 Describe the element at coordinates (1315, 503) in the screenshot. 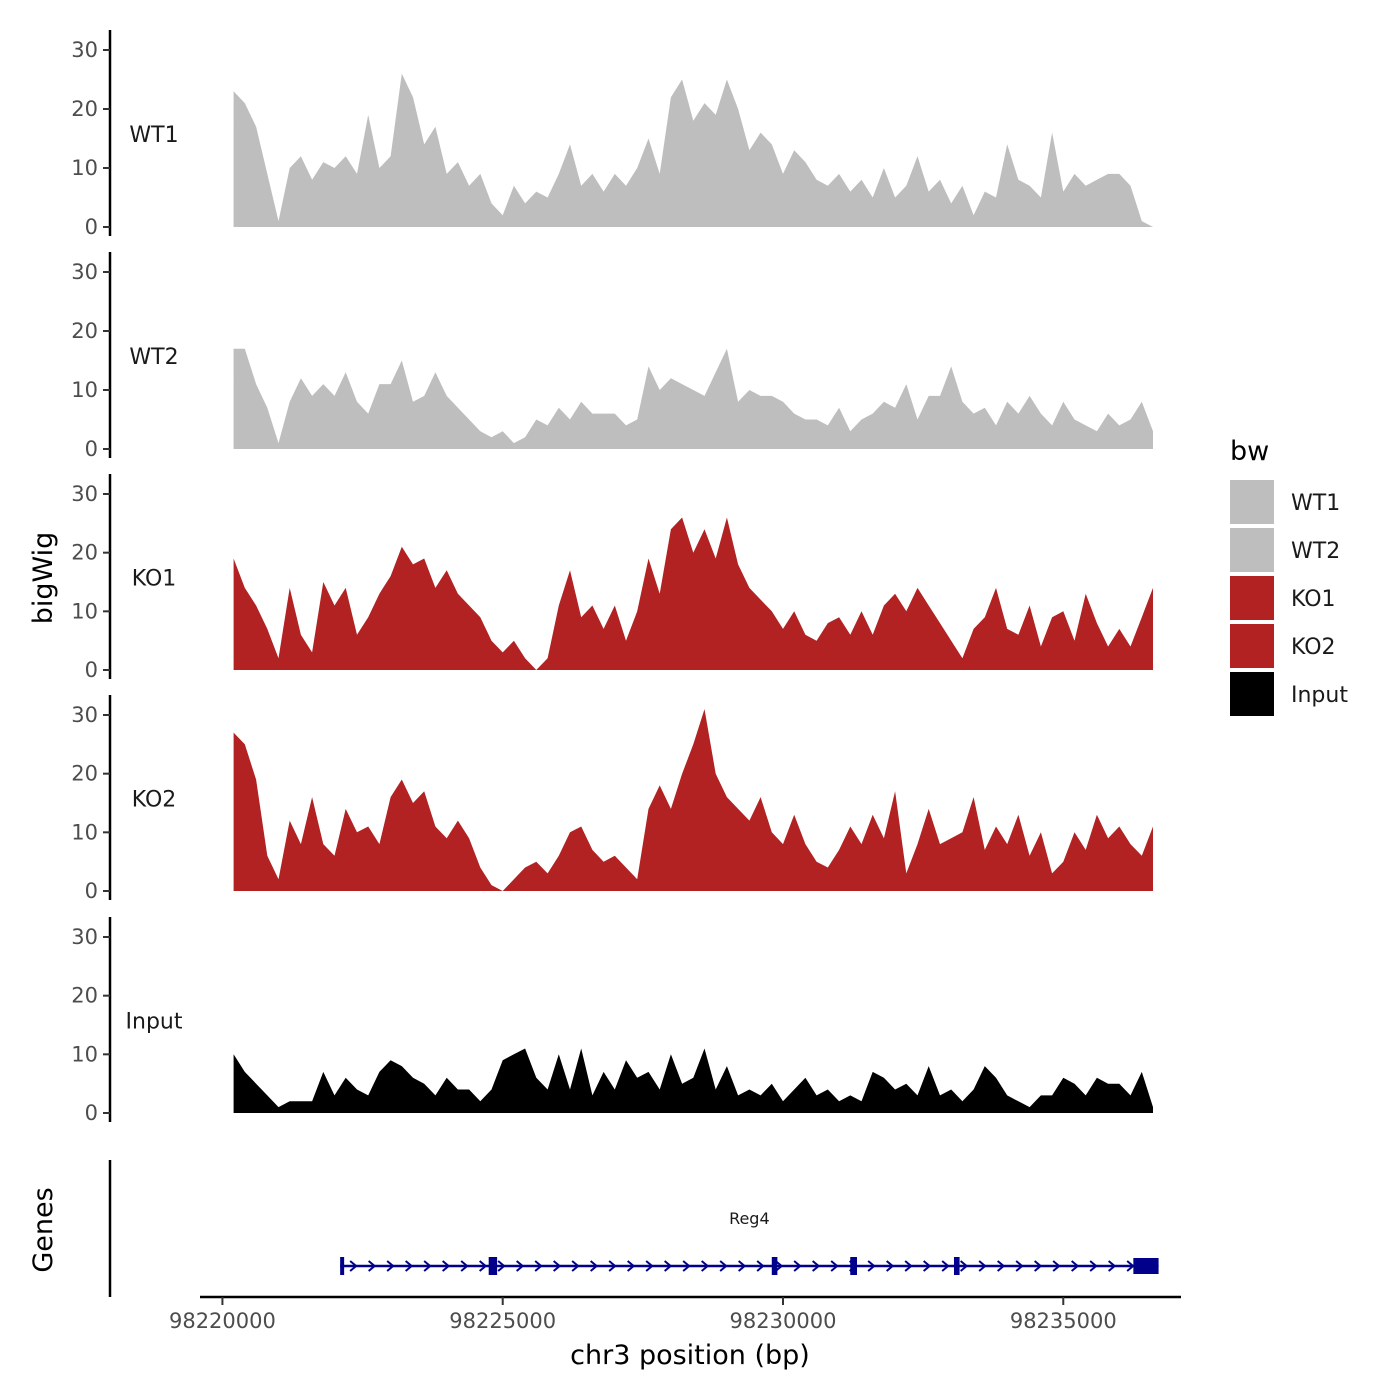

I see `legend-label-wt1: WT1` at that location.